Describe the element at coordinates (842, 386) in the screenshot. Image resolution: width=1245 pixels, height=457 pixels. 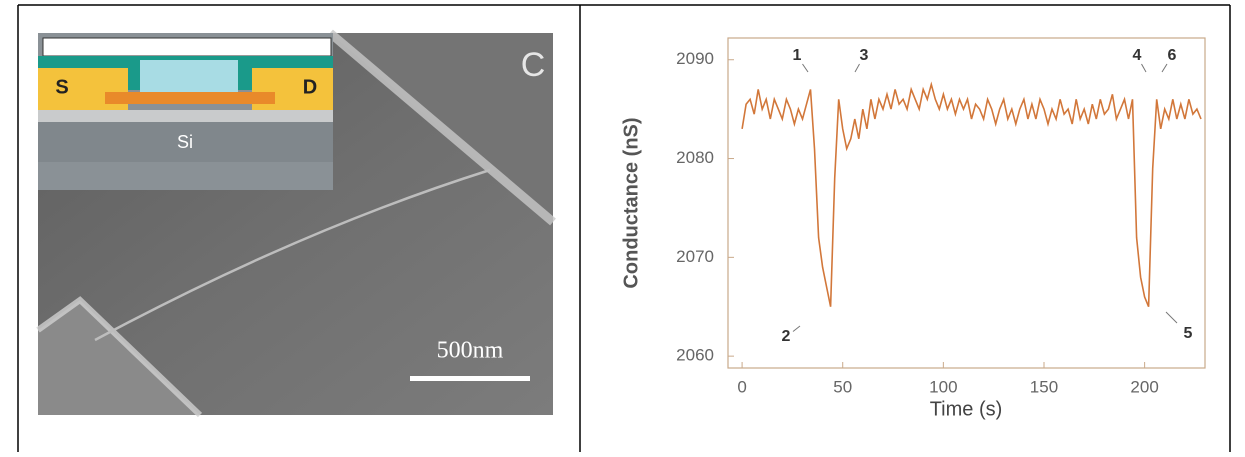
I see `x-tick-label: 50` at that location.